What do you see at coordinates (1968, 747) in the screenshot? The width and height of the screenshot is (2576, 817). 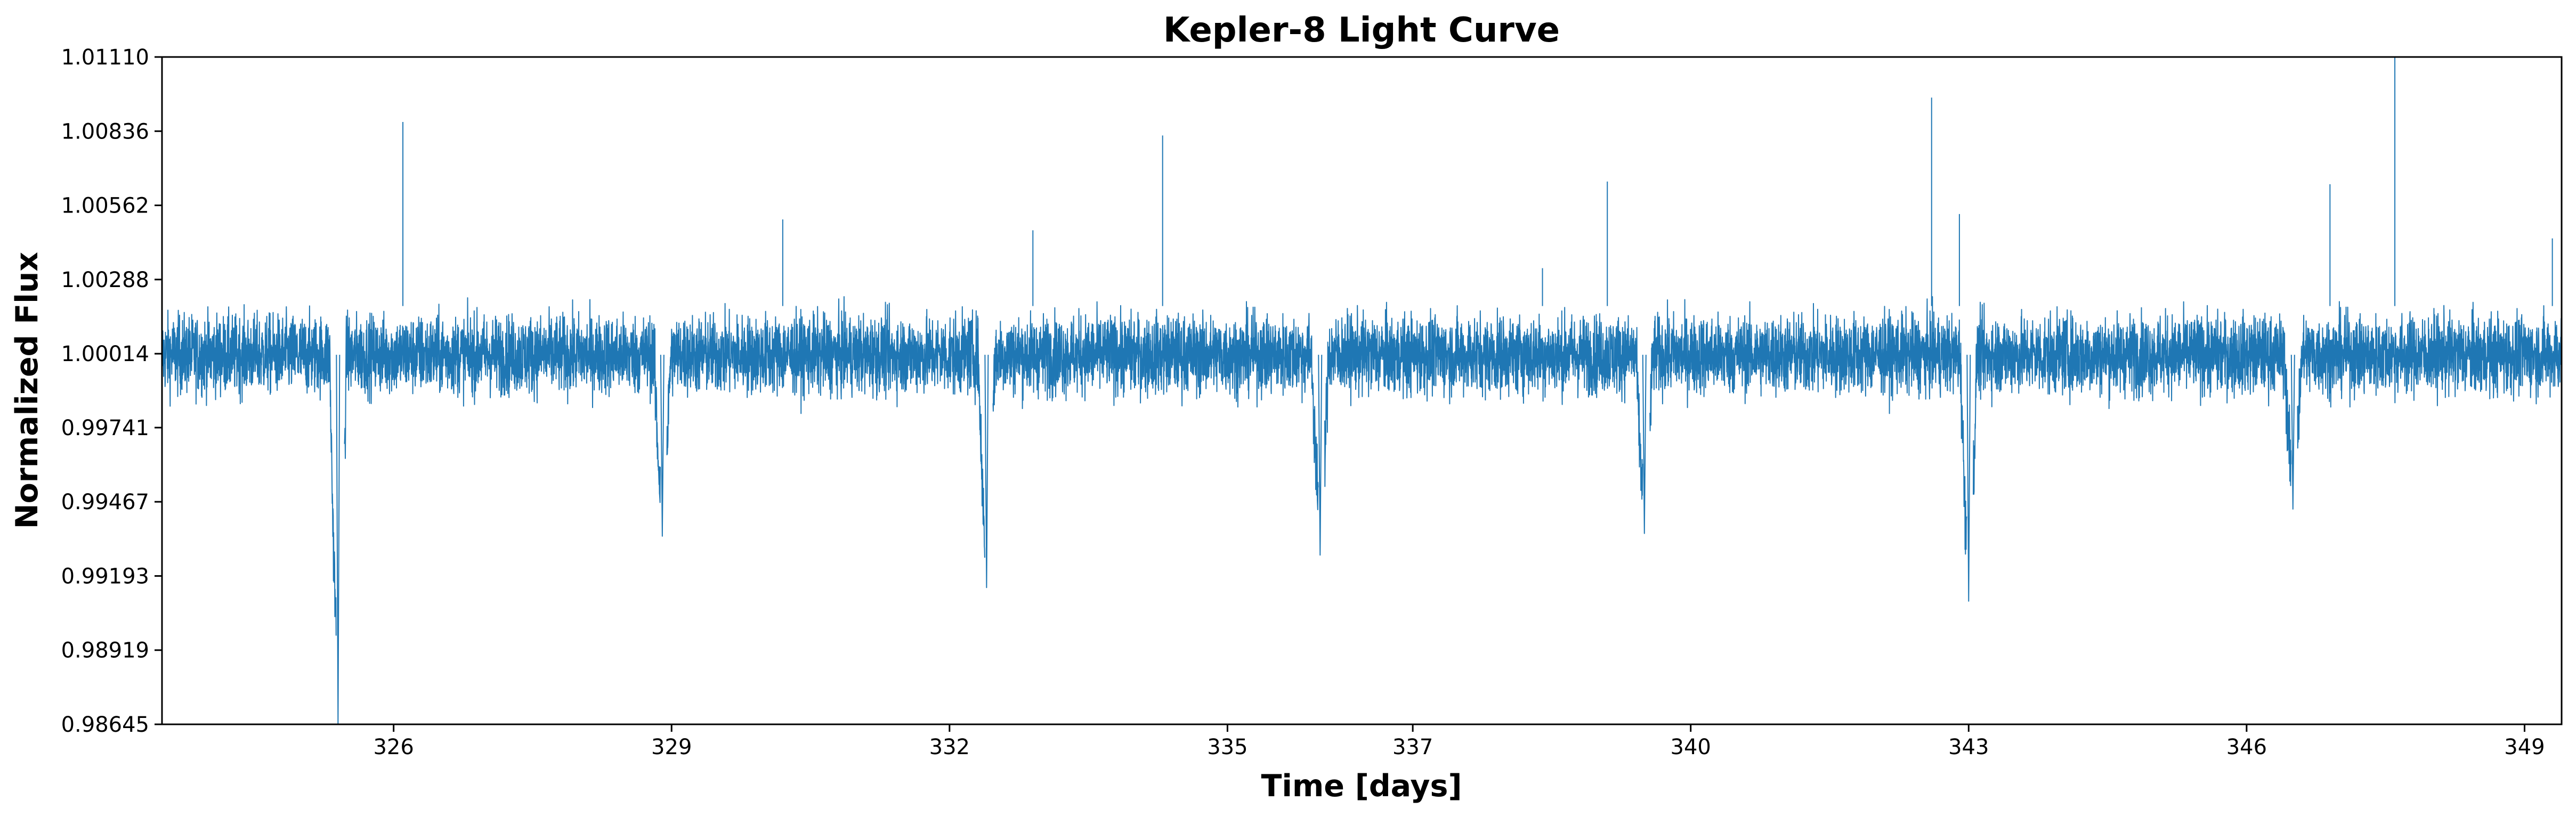 I see `x-tick-label: 343` at bounding box center [1968, 747].